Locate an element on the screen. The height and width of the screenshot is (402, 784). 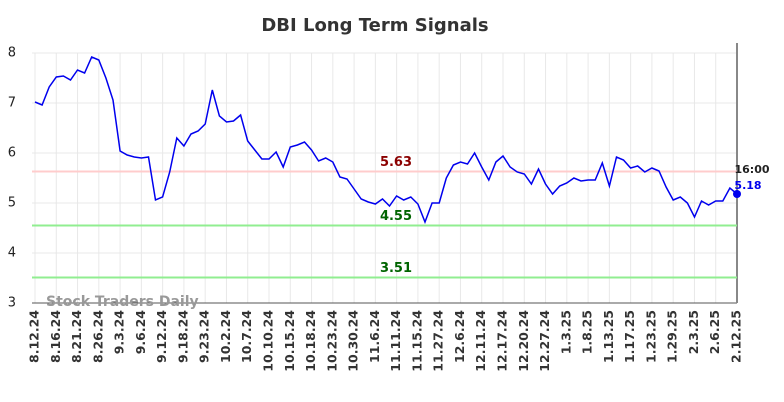
y-tick-label: 8 is located at coordinates (12, 53).